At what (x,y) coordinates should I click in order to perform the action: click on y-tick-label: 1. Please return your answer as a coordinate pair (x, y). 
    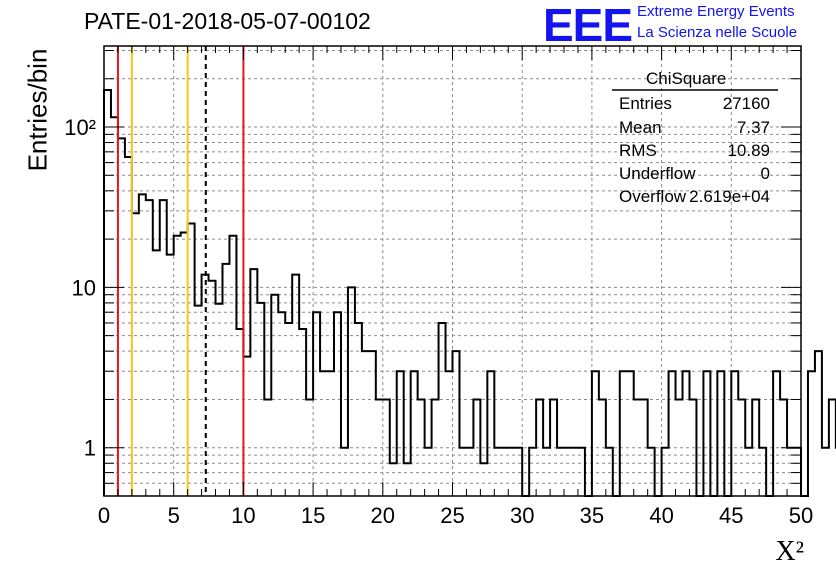
    Looking at the image, I should click on (90, 448).